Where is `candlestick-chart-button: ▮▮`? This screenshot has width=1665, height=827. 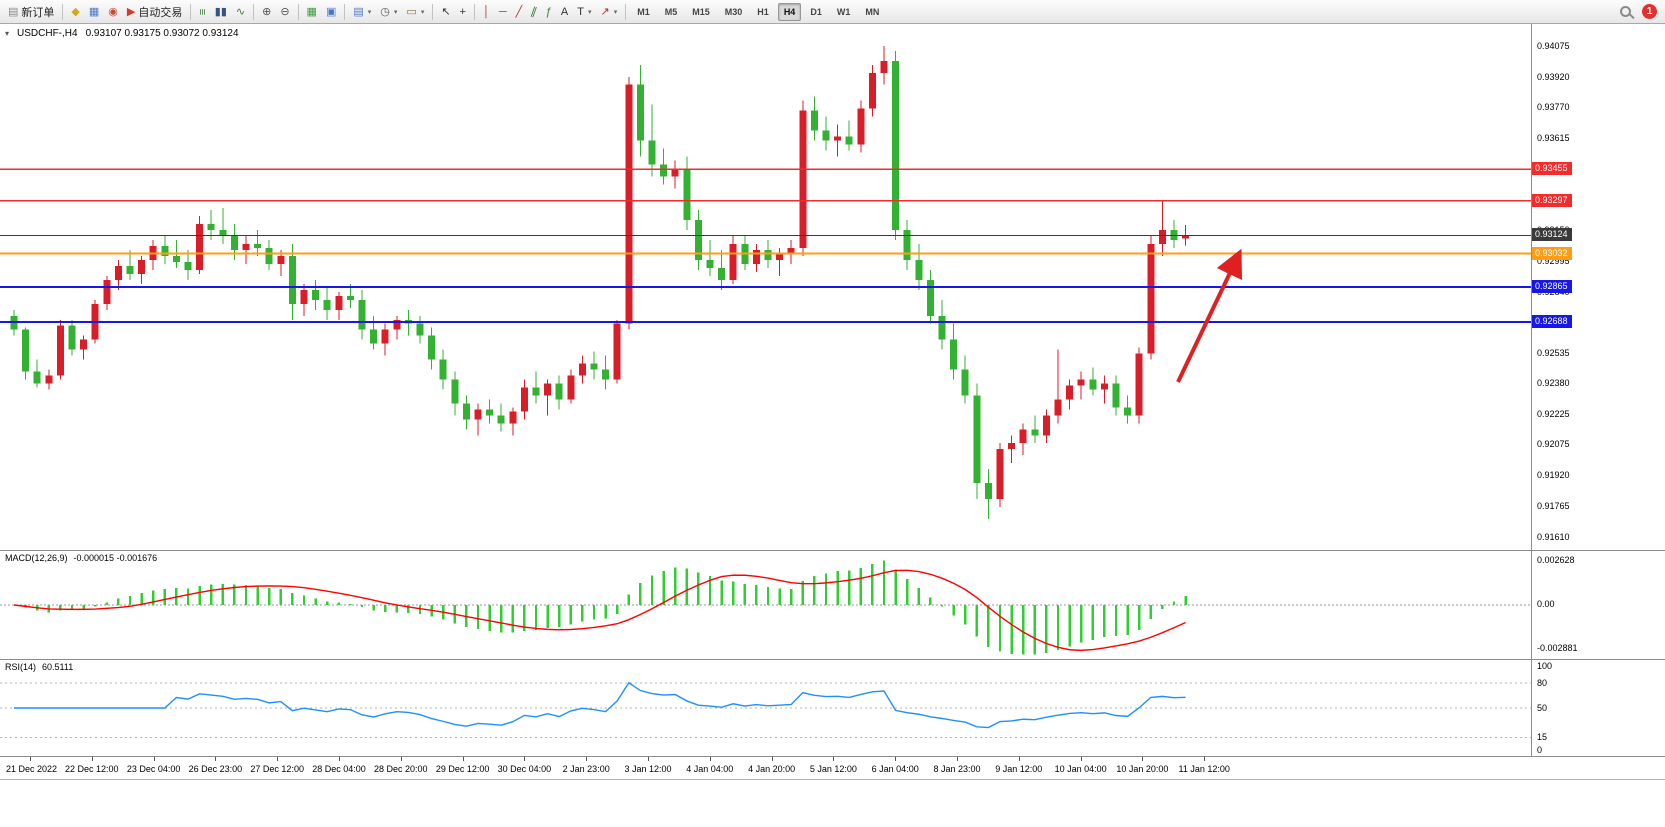 candlestick-chart-button: ▮▮ is located at coordinates (221, 12).